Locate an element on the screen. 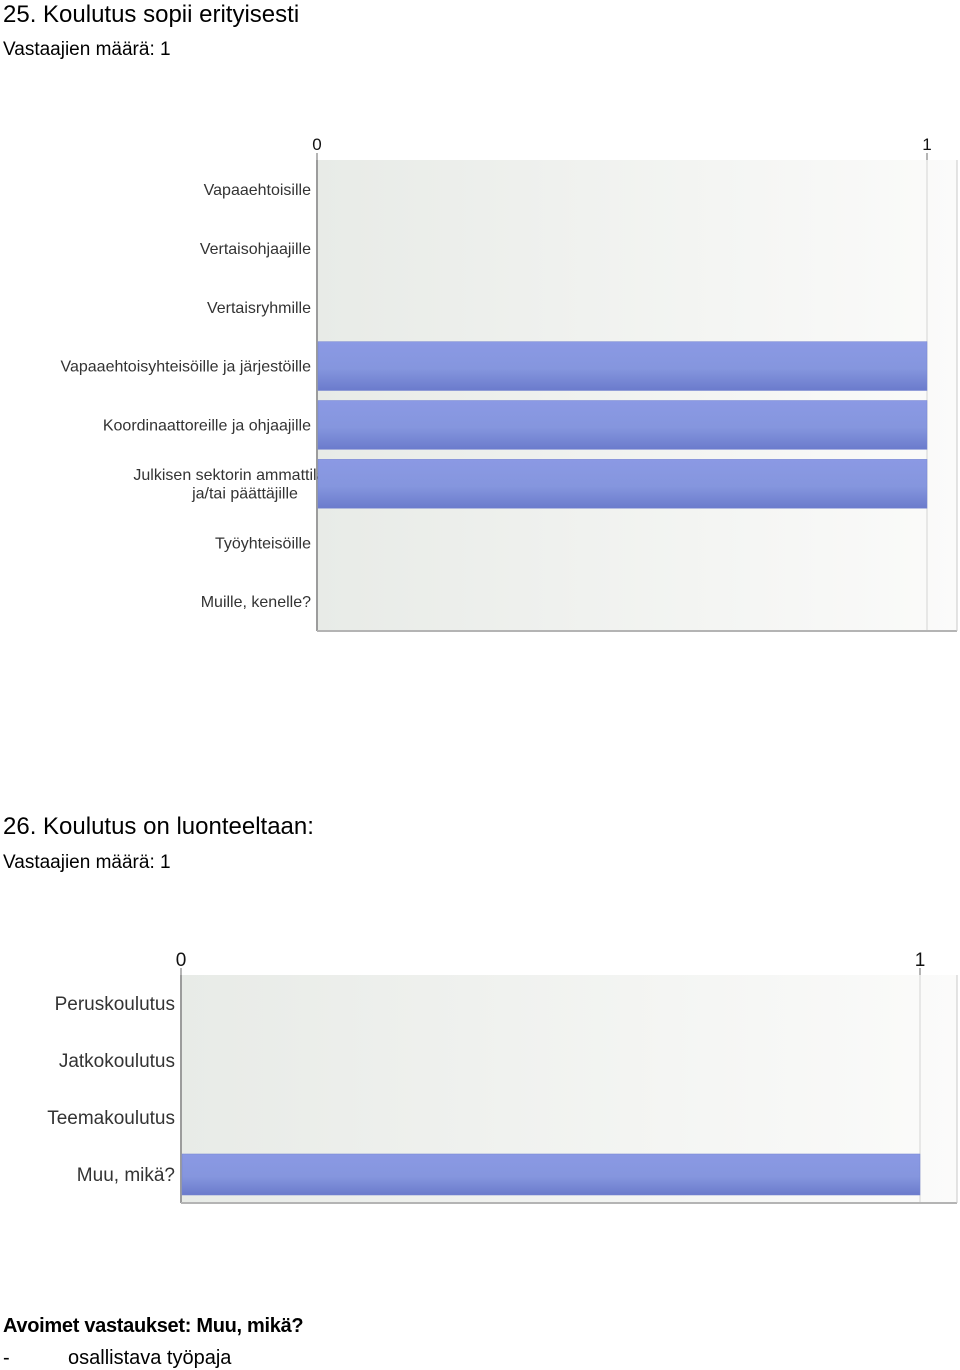 The height and width of the screenshot is (1370, 960). open-answers-title: Avoimet vastaukset: Muu, mikä? is located at coordinates (153, 1326).